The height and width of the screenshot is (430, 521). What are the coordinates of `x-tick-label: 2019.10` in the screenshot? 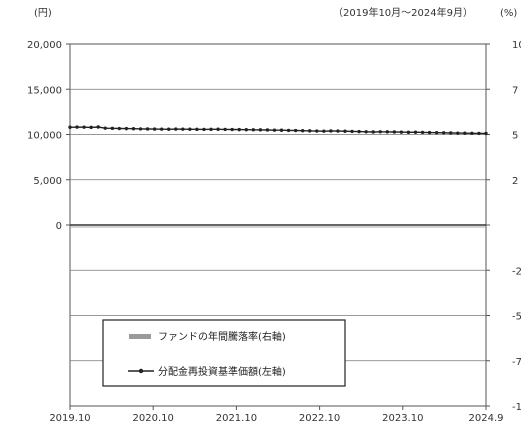 It's located at (69, 418).